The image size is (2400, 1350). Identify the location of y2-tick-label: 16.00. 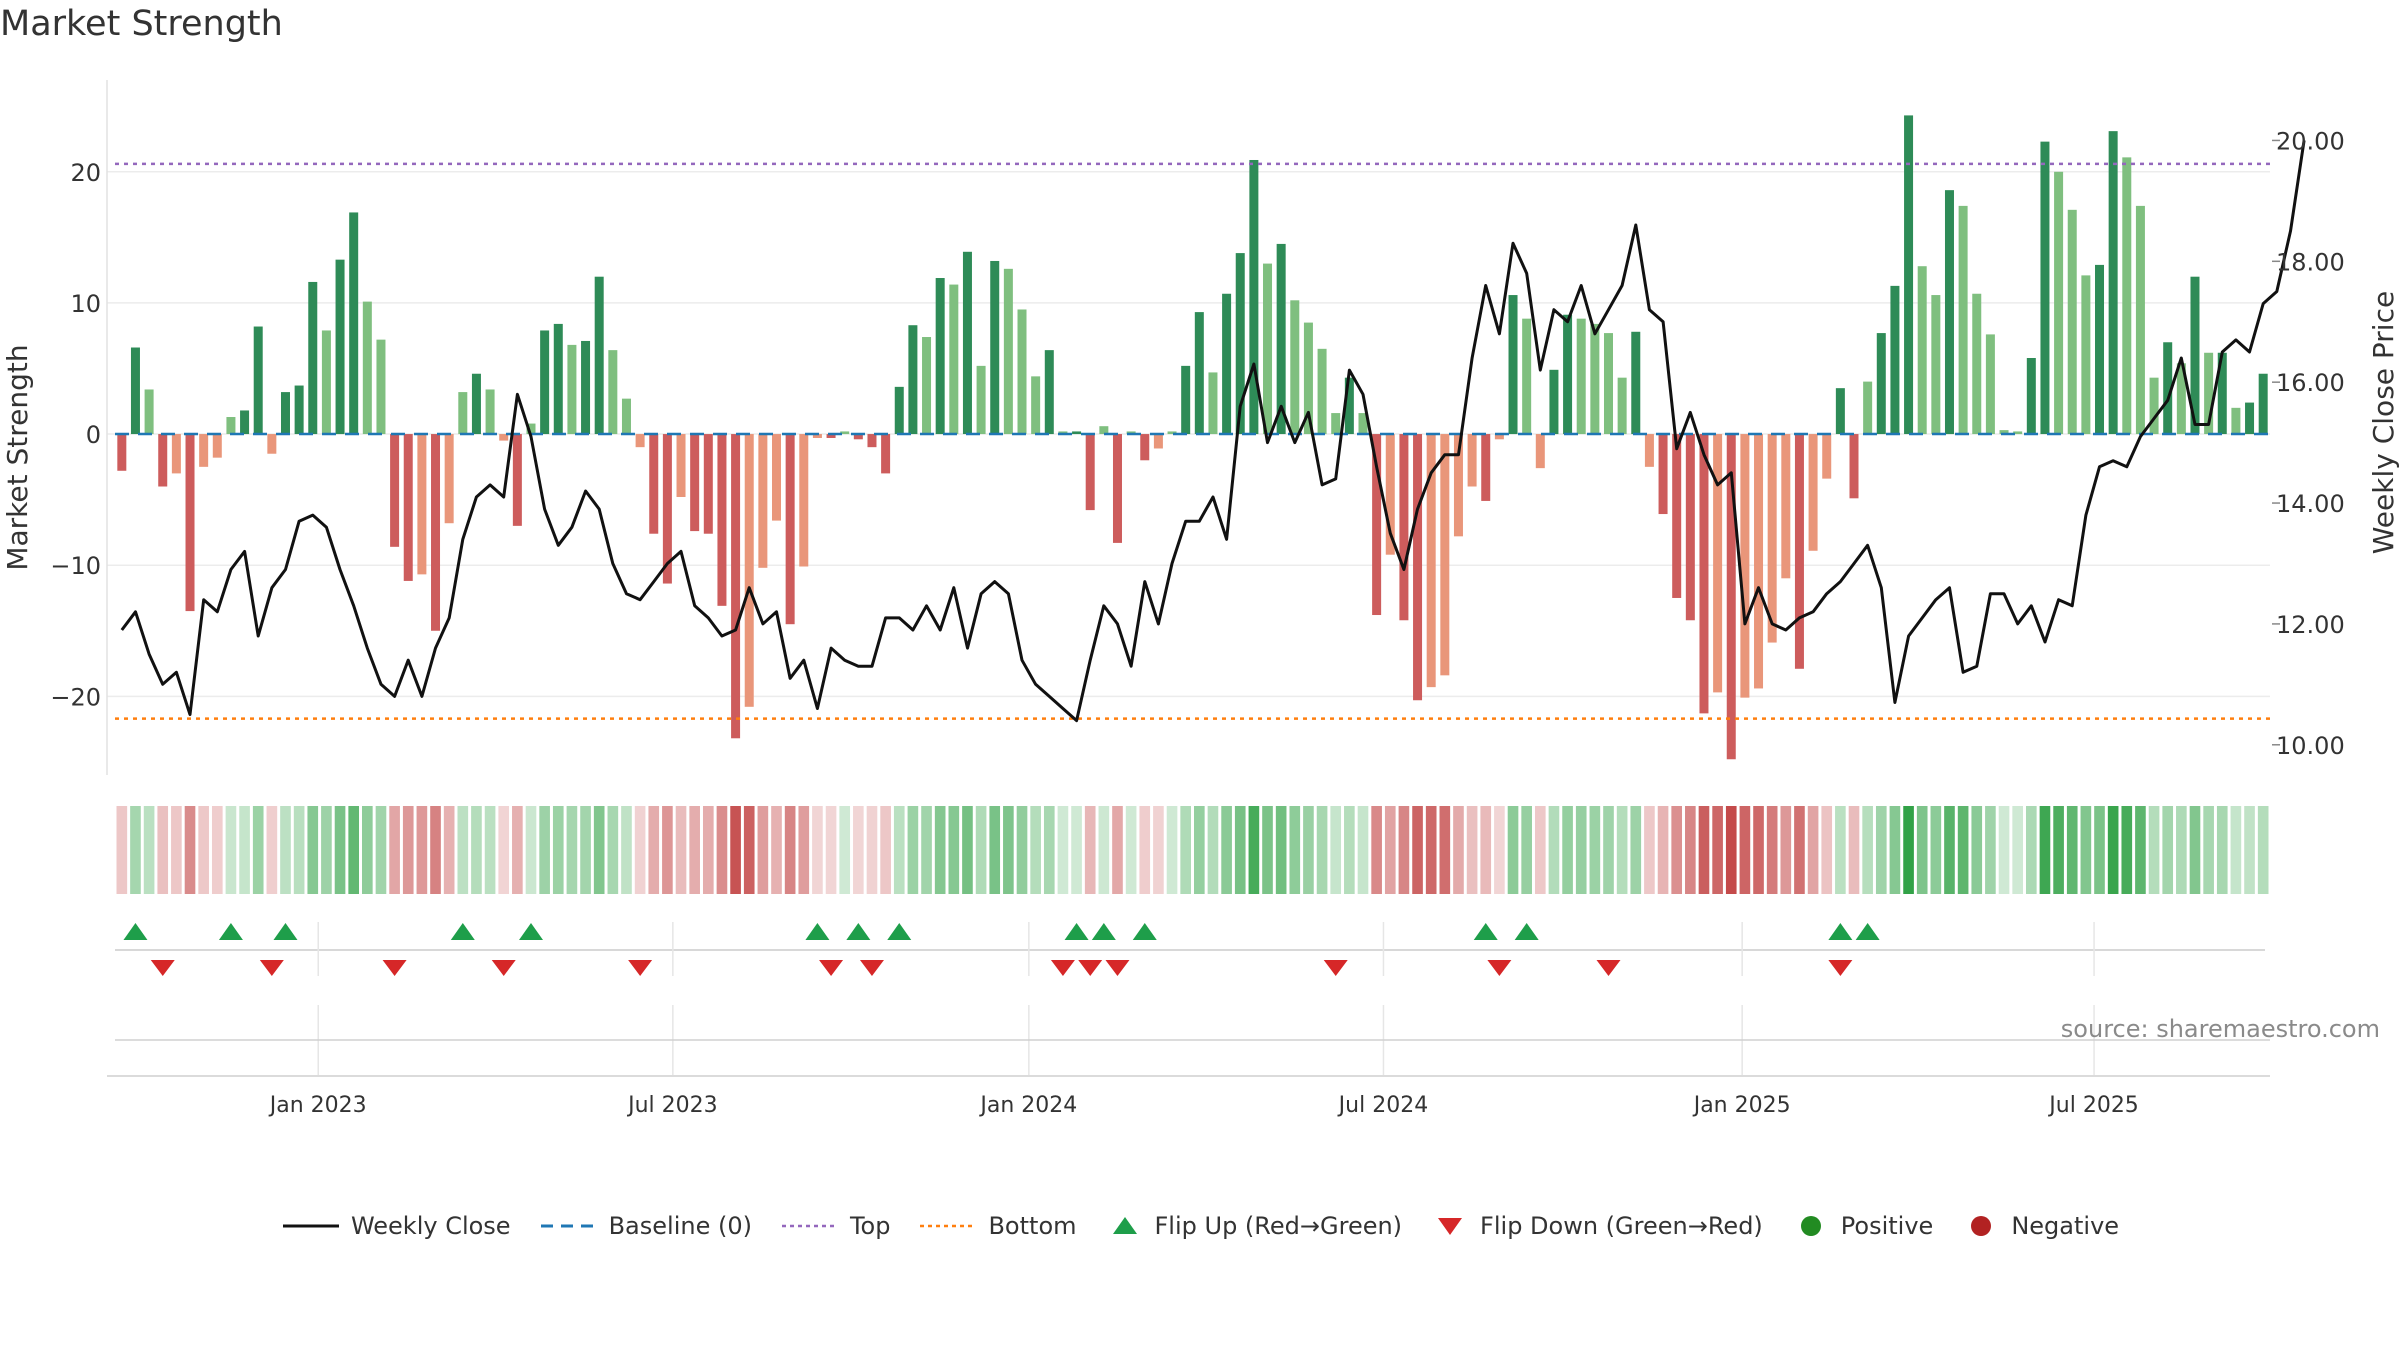
(2310, 383).